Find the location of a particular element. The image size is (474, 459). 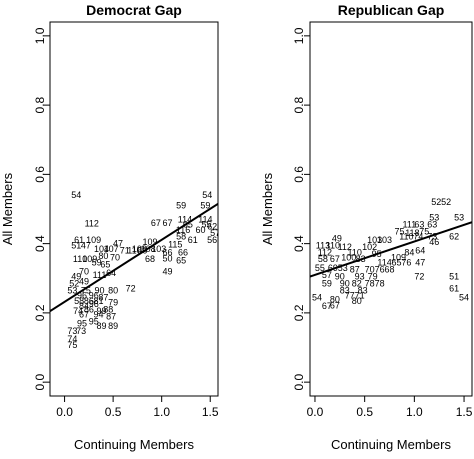

data-point-label: 71 is located at coordinates (360, 296).